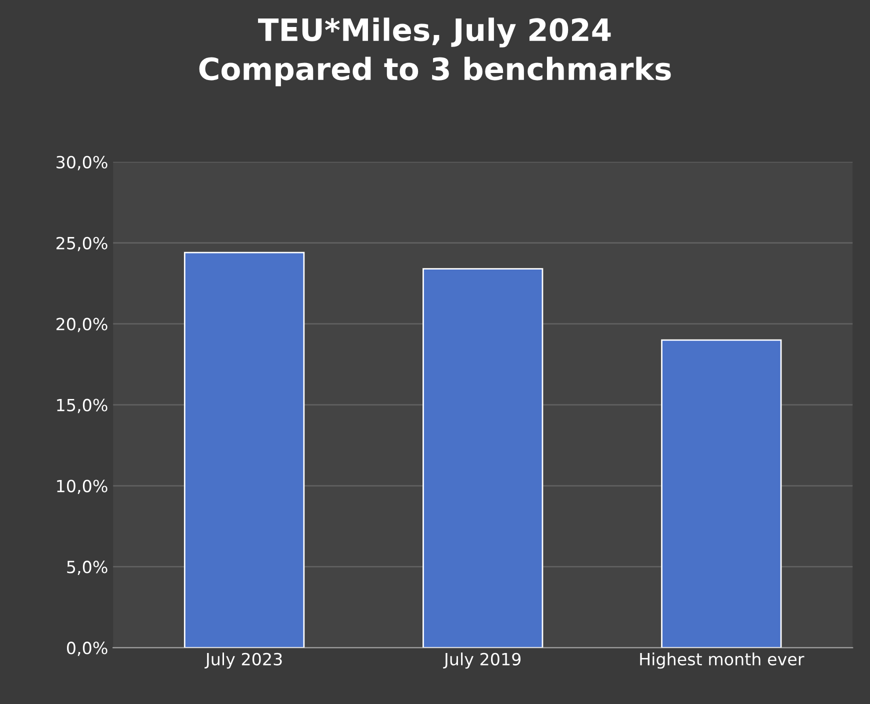 The width and height of the screenshot is (870, 704). Describe the element at coordinates (82, 406) in the screenshot. I see `y-tick-label: 15,0%` at that location.